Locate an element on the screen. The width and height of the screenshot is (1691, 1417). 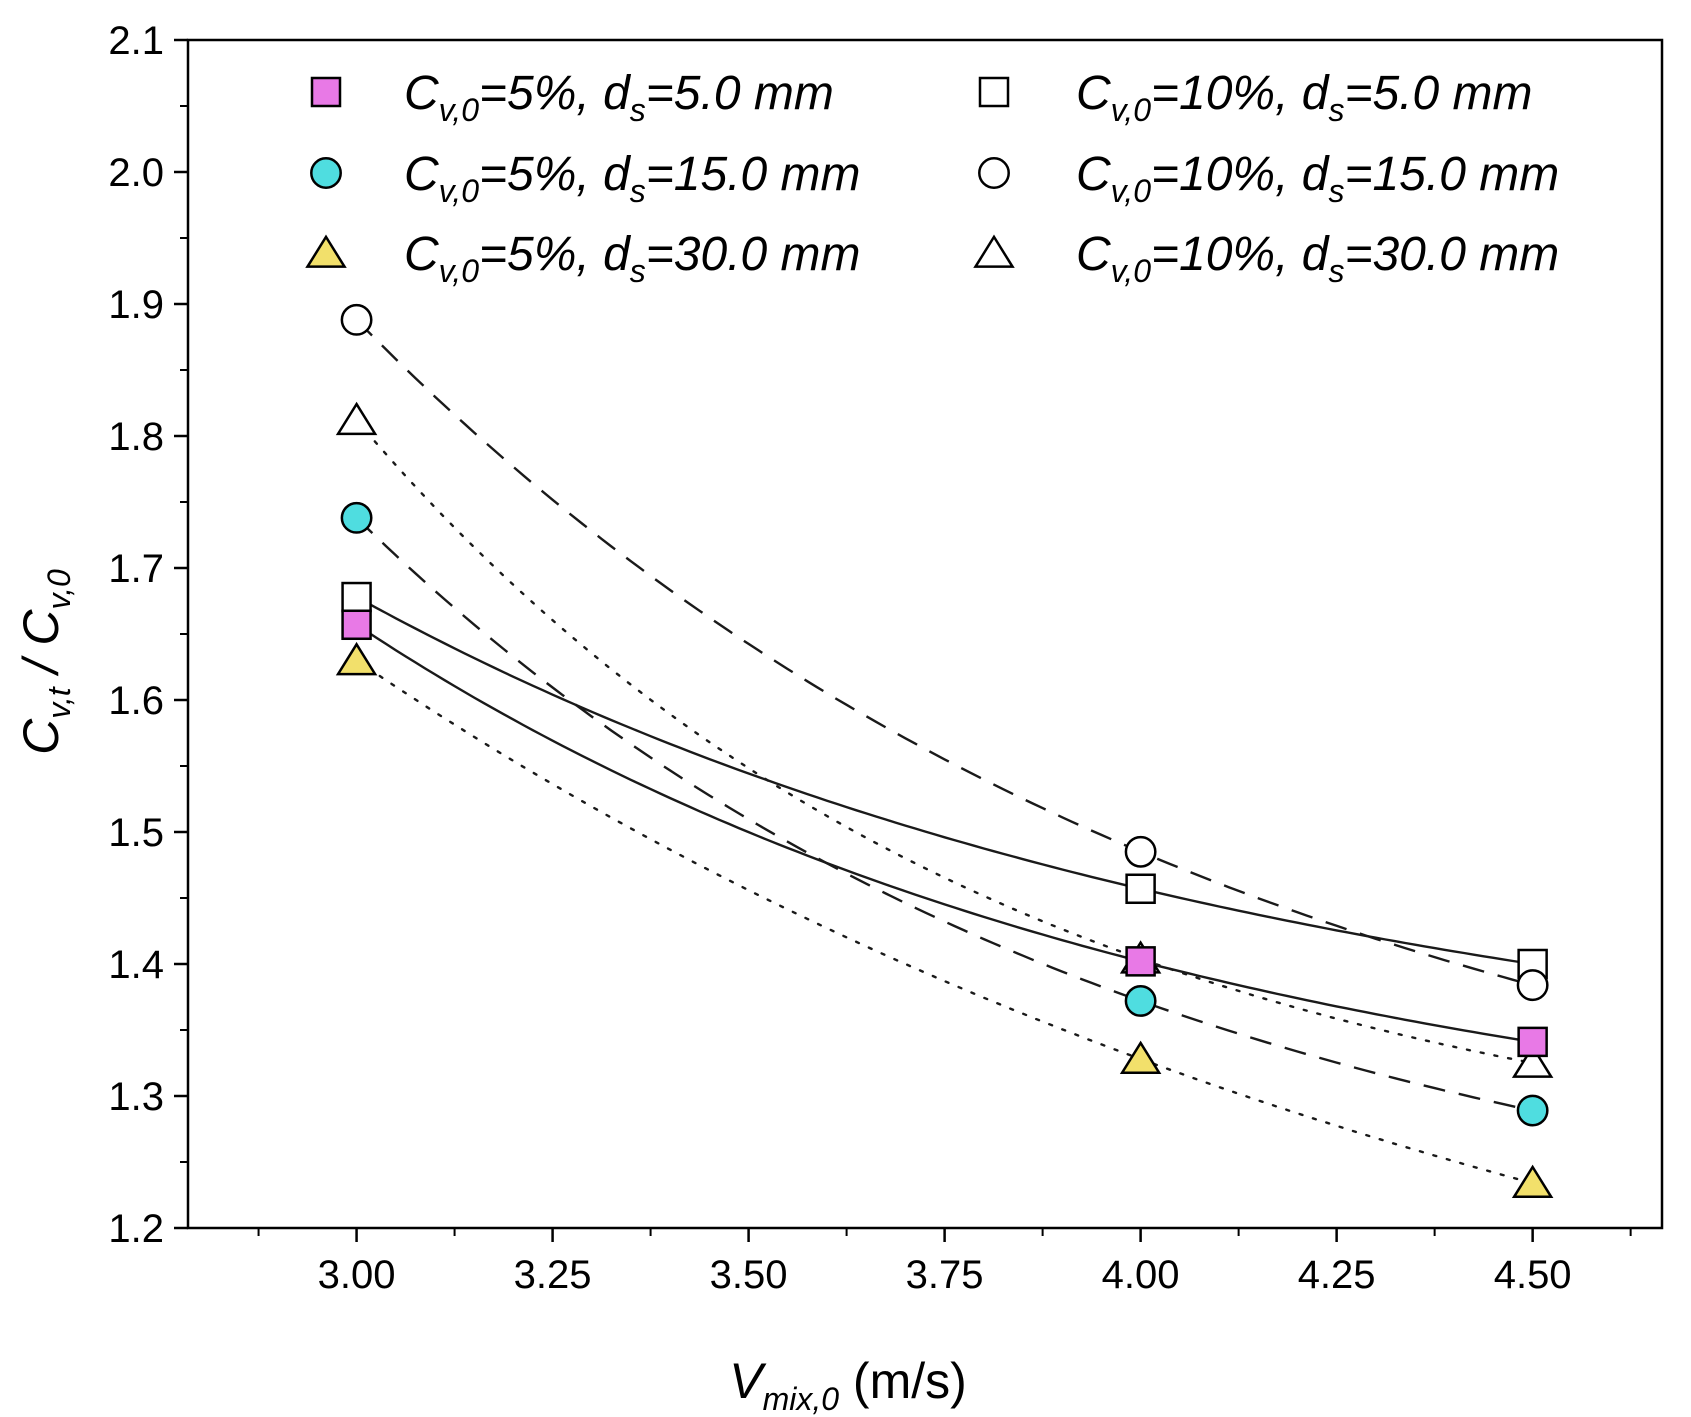
y-tick-label: 1.7 is located at coordinates (136, 569).